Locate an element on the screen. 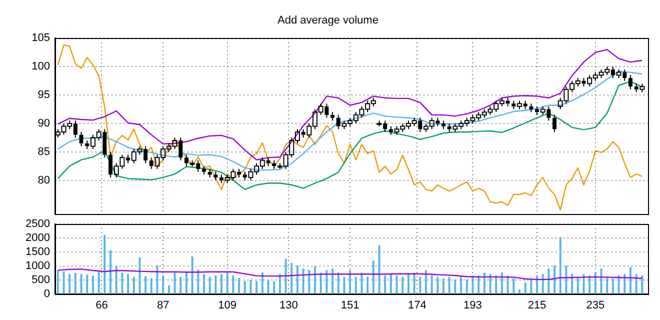 Image resolution: width=660 pixels, height=320 pixels. y-tick-label: 1000 is located at coordinates (38, 266).